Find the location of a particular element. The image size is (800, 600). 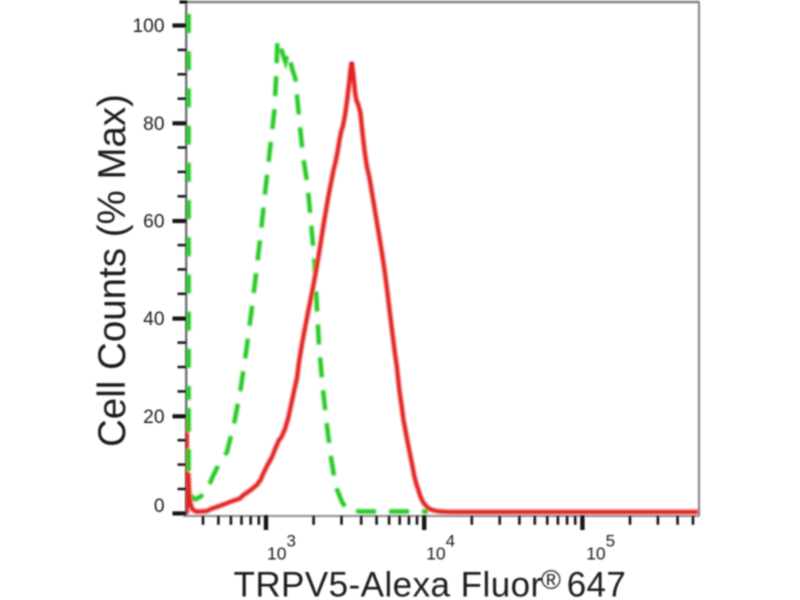

svg-text: 10³ is located at coordinates (281, 548).